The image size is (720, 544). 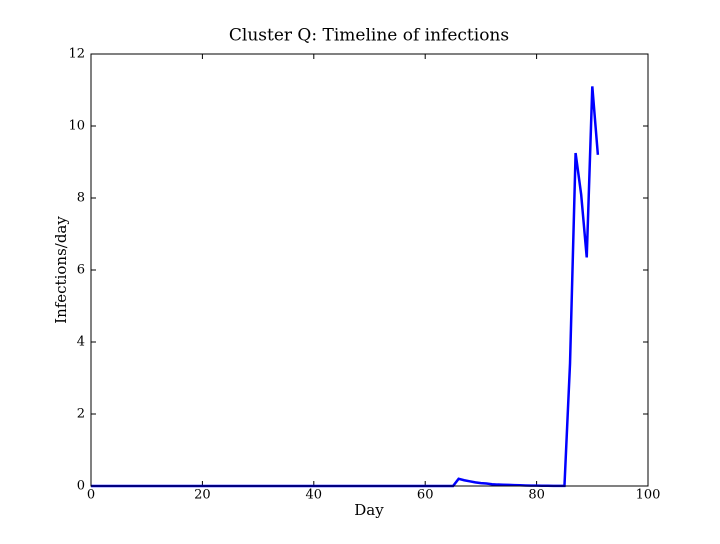 I want to click on x-tick-label: 20, so click(x=202, y=495).